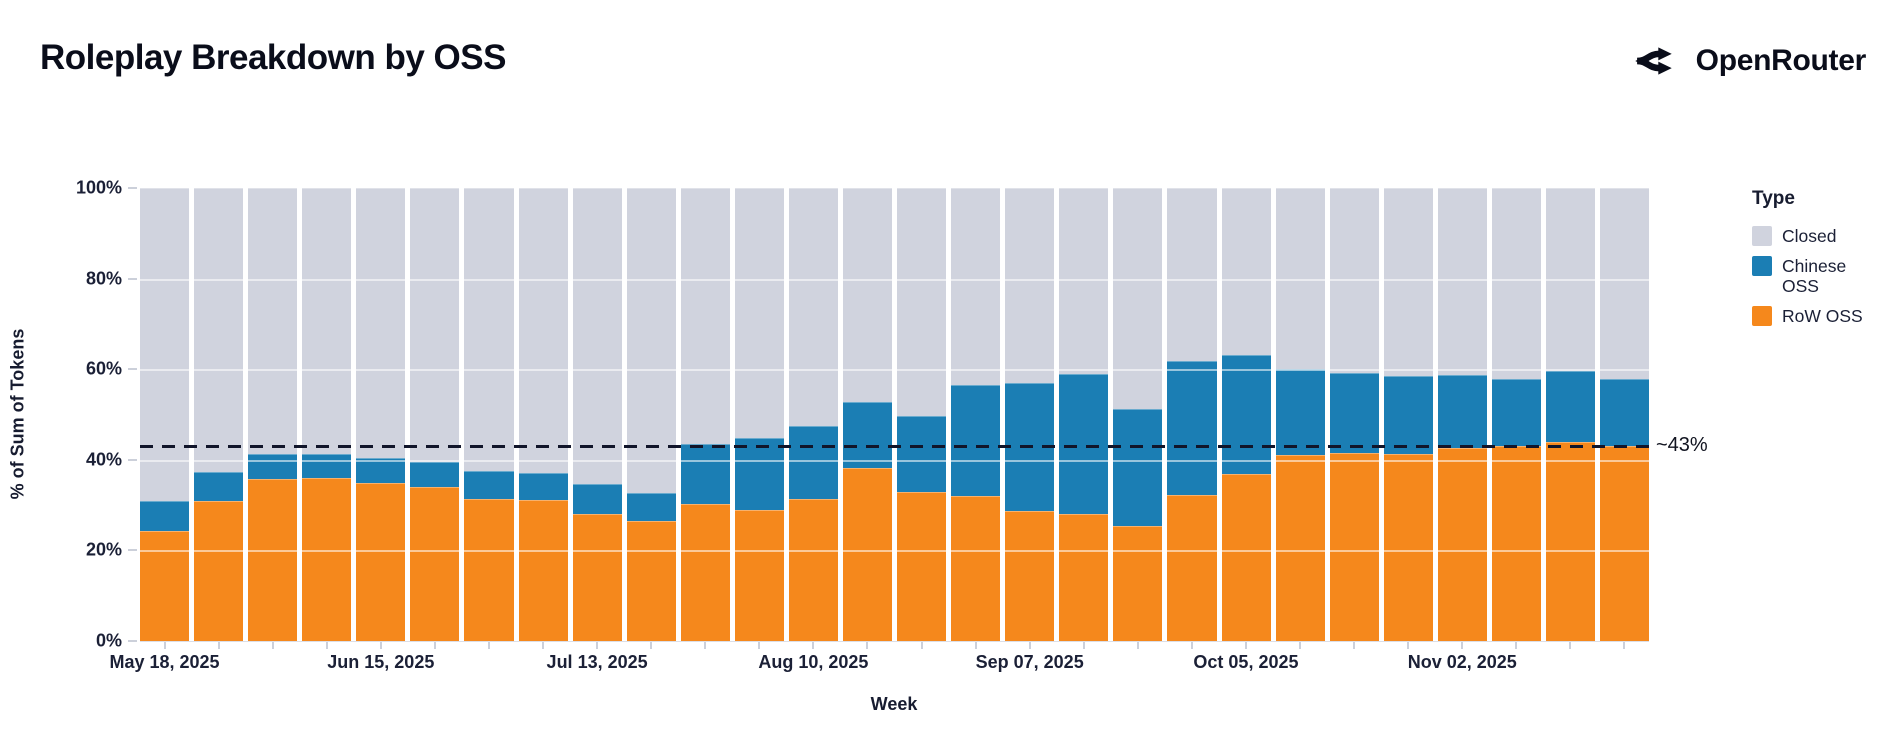 The image size is (1878, 730). Describe the element at coordinates (1813, 236) in the screenshot. I see `legend-item-closed: Closed` at that location.